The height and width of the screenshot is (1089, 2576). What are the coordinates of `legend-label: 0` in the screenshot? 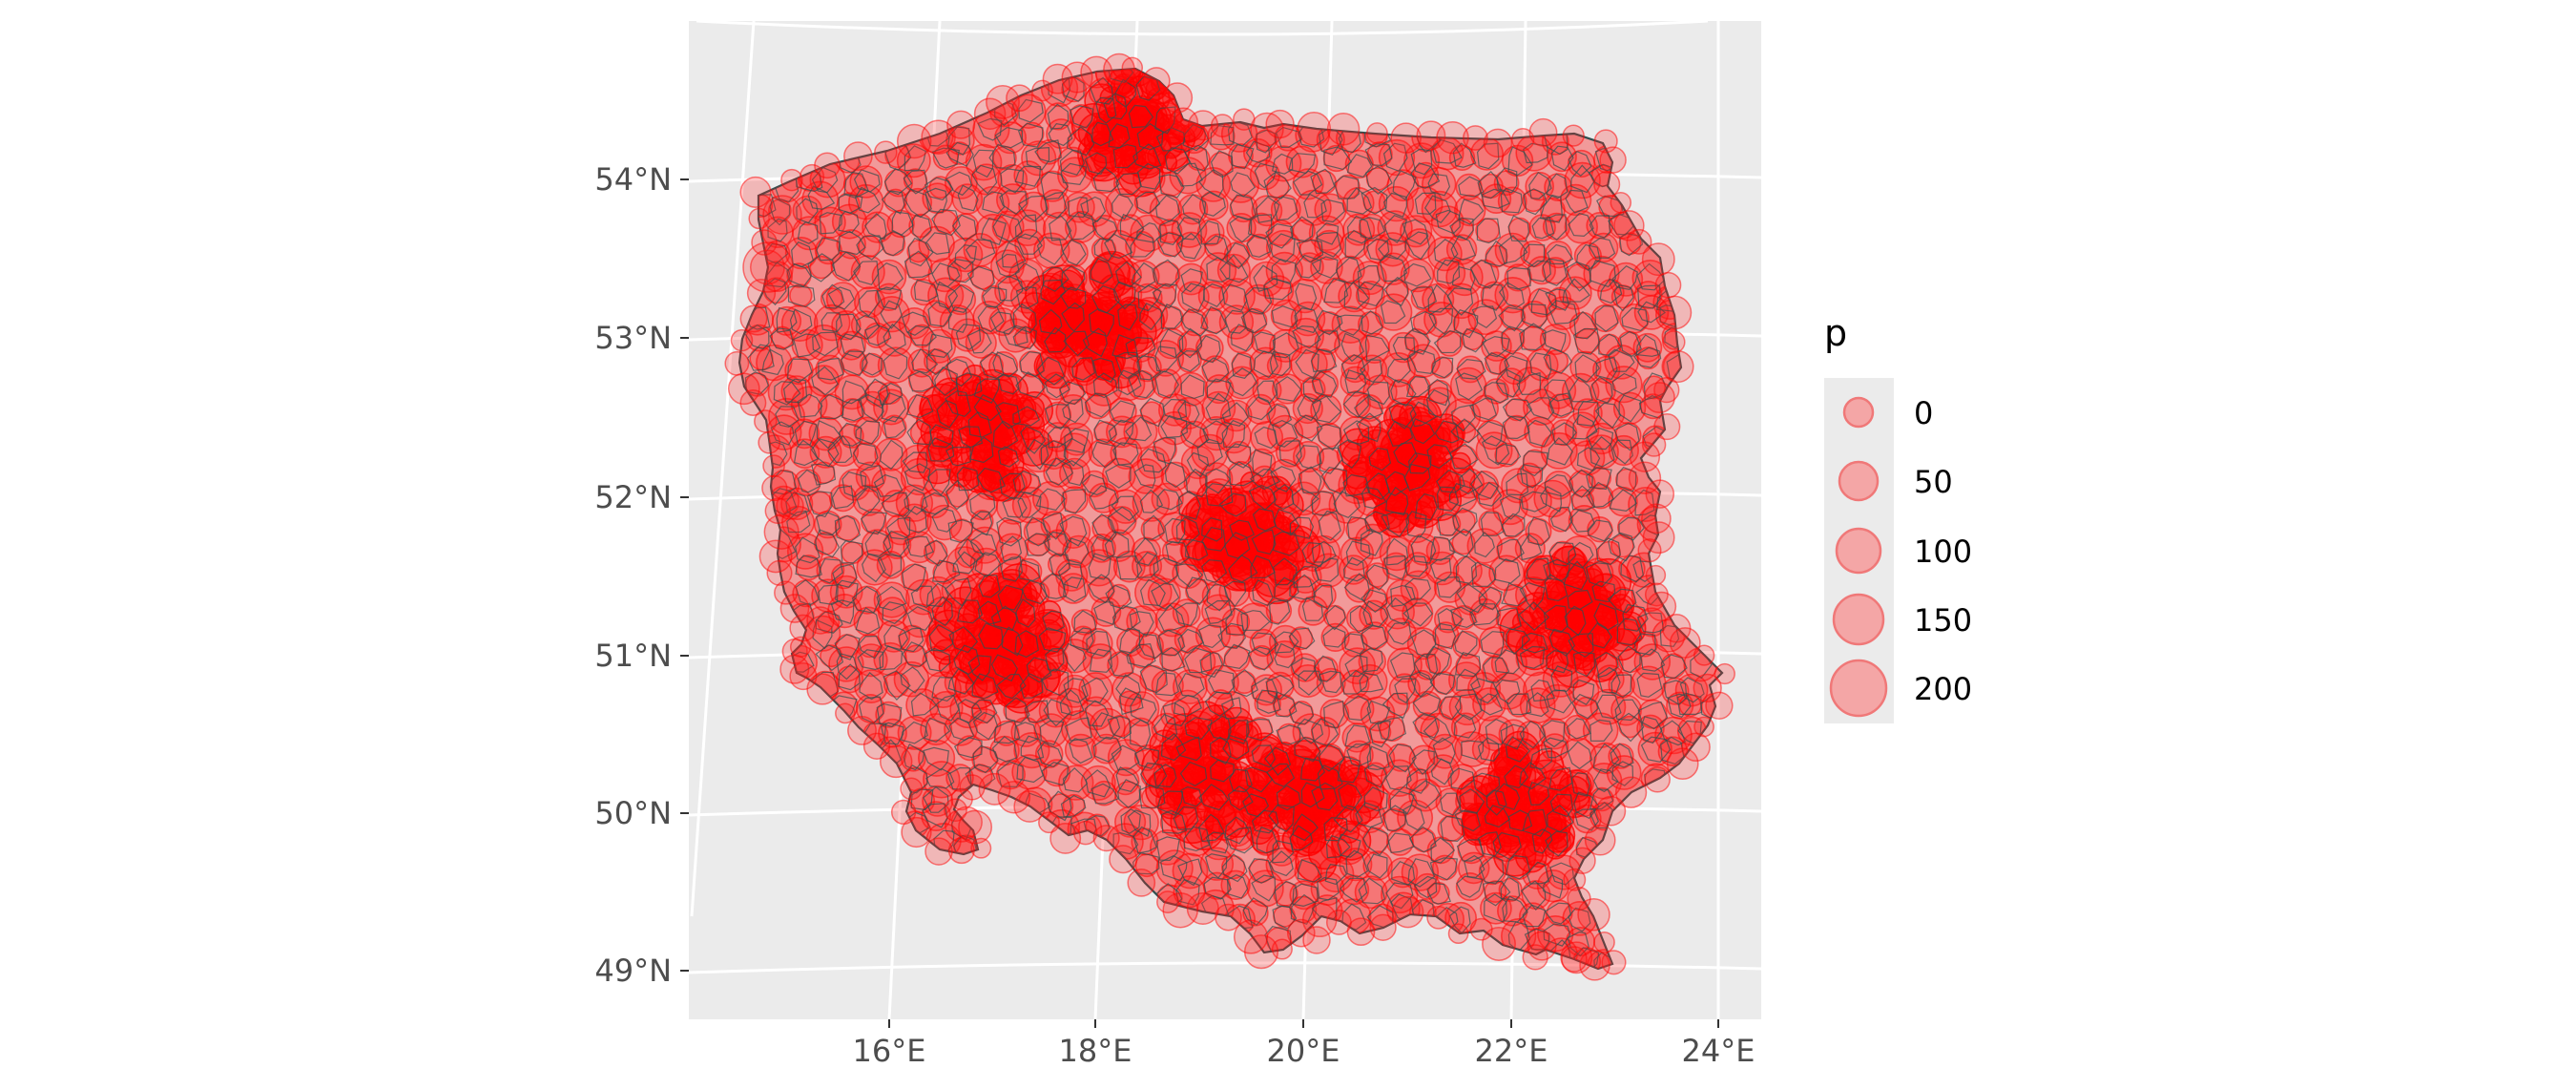 It's located at (1923, 413).